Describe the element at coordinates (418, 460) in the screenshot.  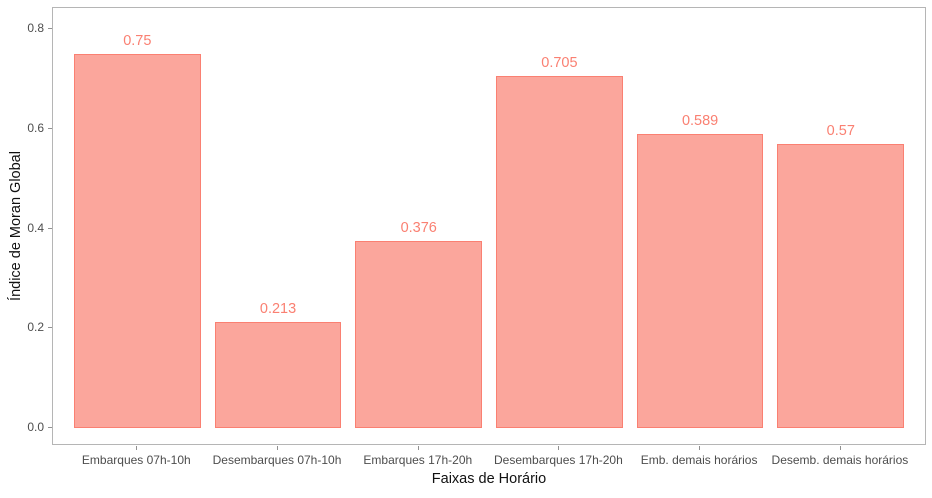
I see `x-tick-label: Embarques 17h-20h` at that location.